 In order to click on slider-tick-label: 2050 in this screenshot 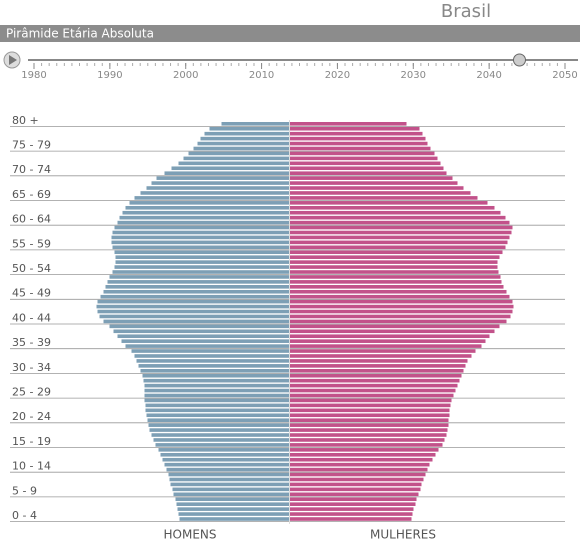, I will do `click(564, 75)`.